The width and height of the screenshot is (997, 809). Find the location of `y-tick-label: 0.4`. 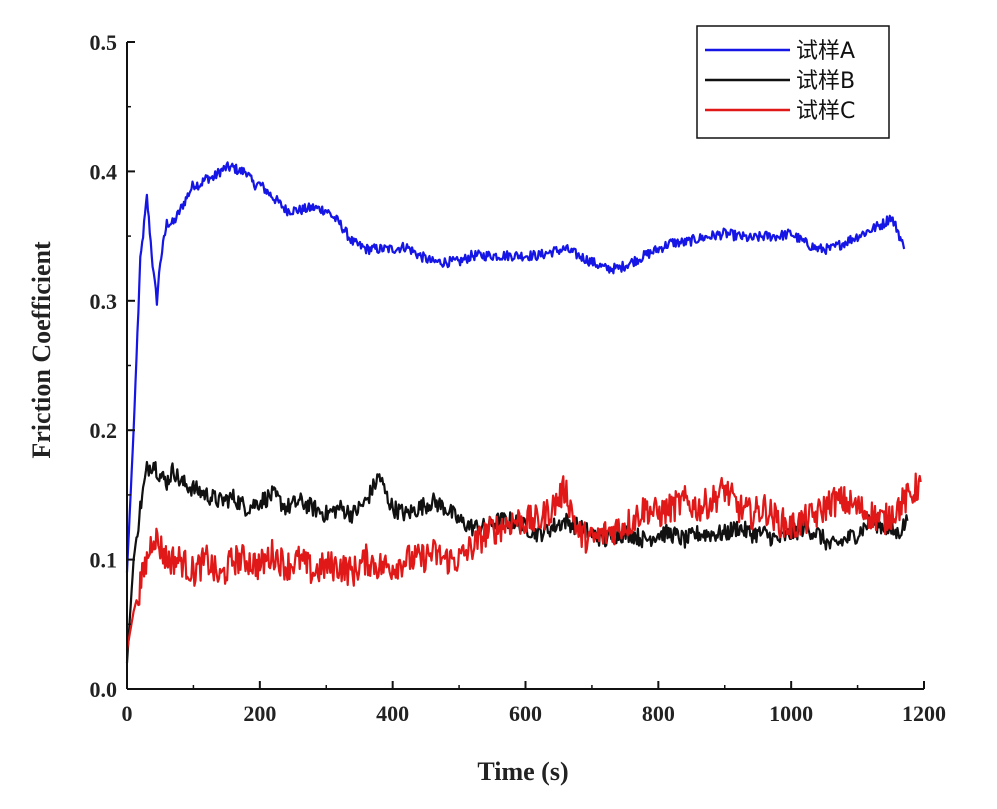

y-tick-label: 0.4 is located at coordinates (104, 171).